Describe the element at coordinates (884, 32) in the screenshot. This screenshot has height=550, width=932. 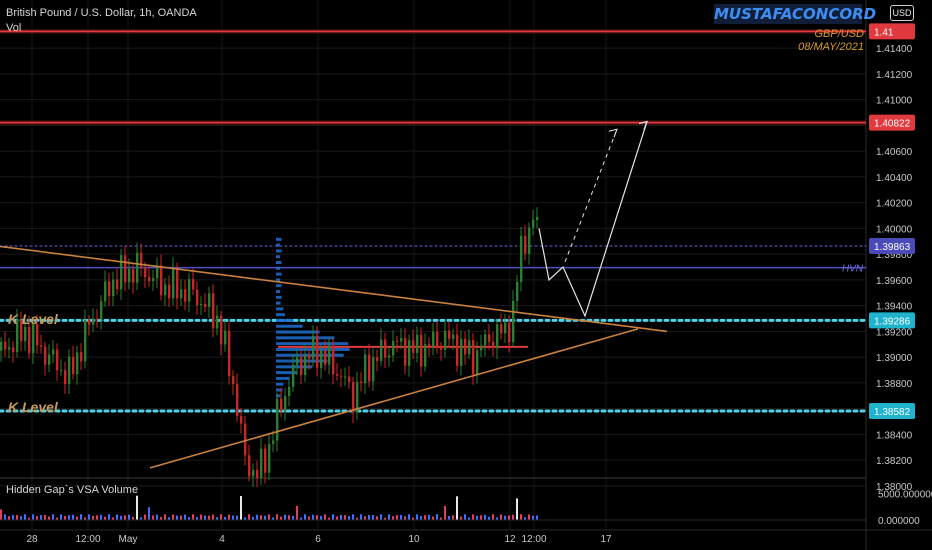
I see `price-tag-label: 1.41` at that location.